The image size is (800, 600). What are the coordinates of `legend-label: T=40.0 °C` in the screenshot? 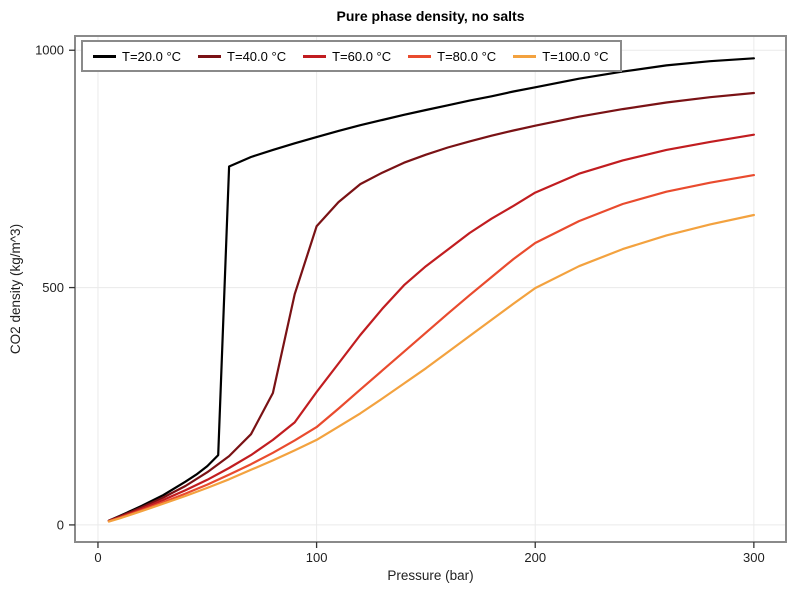 It's located at (257, 56).